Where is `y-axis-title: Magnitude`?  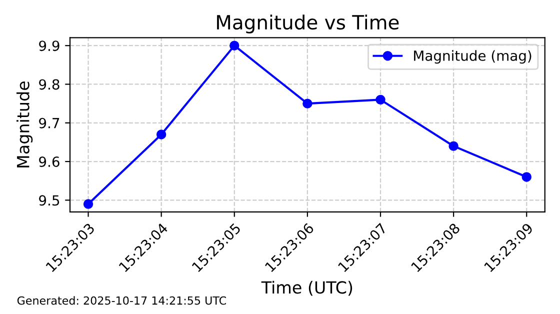
y-axis-title: Magnitude is located at coordinates (24, 125).